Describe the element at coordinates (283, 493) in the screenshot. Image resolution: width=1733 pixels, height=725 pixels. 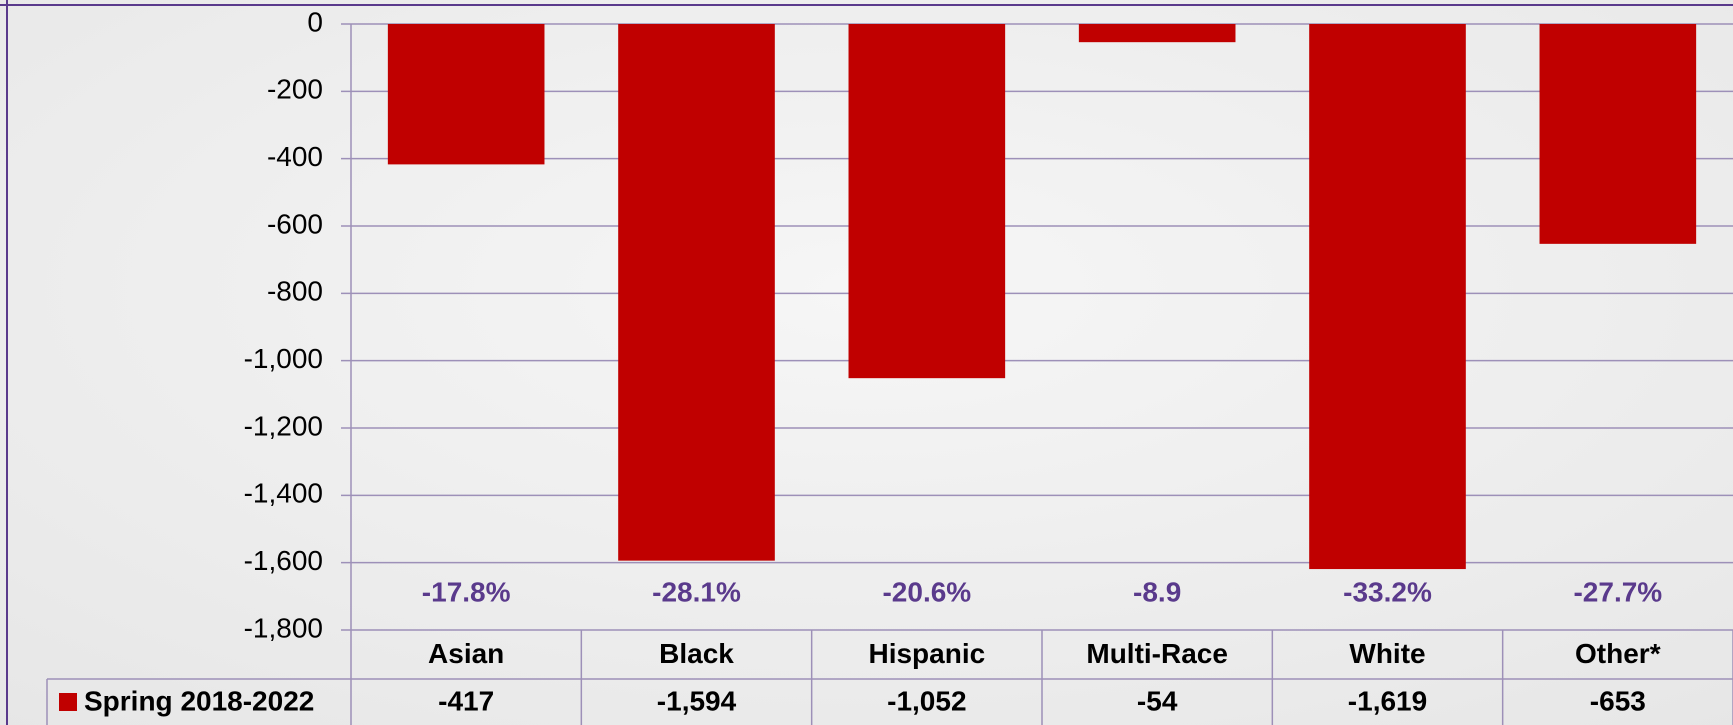
I see `y-tick-label: -1,400` at that location.